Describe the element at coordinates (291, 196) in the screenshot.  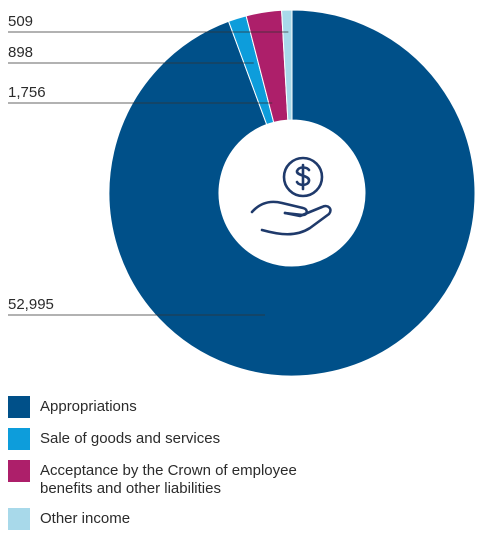
I see `hand-holding-dollar-icon` at that location.